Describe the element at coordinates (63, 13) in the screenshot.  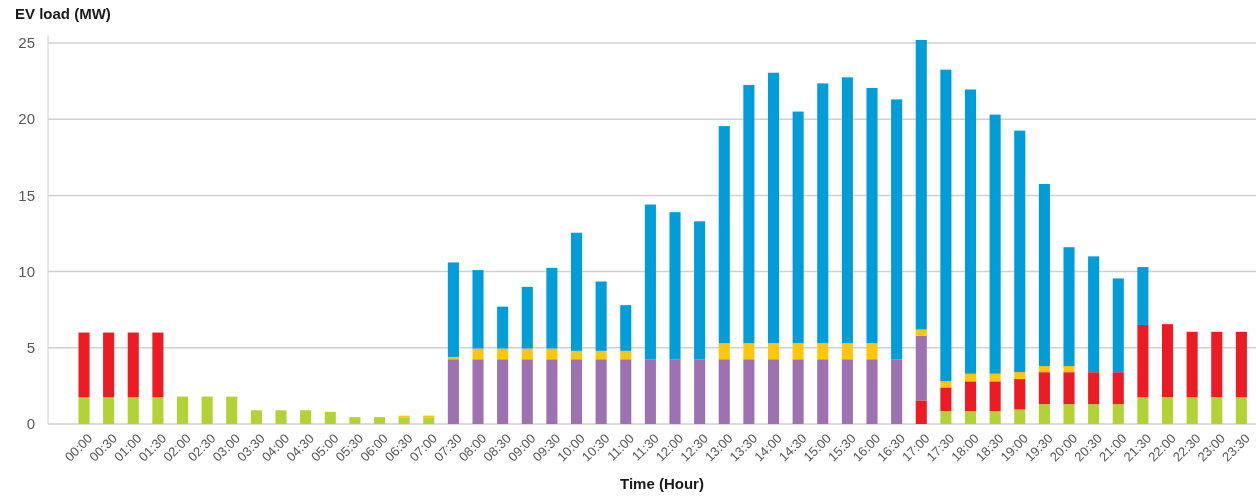
I see `y-axis-title: EV load (MW)` at that location.